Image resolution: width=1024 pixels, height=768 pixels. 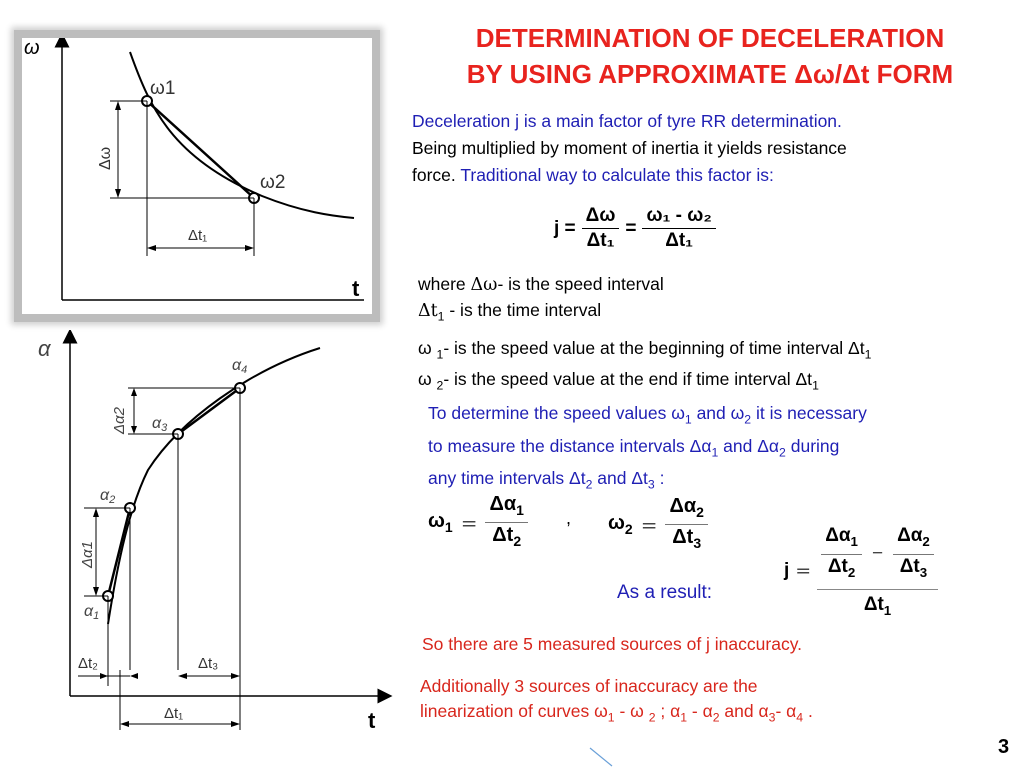 What do you see at coordinates (507, 536) in the screenshot?
I see `fraction-denominator: Δt2` at bounding box center [507, 536].